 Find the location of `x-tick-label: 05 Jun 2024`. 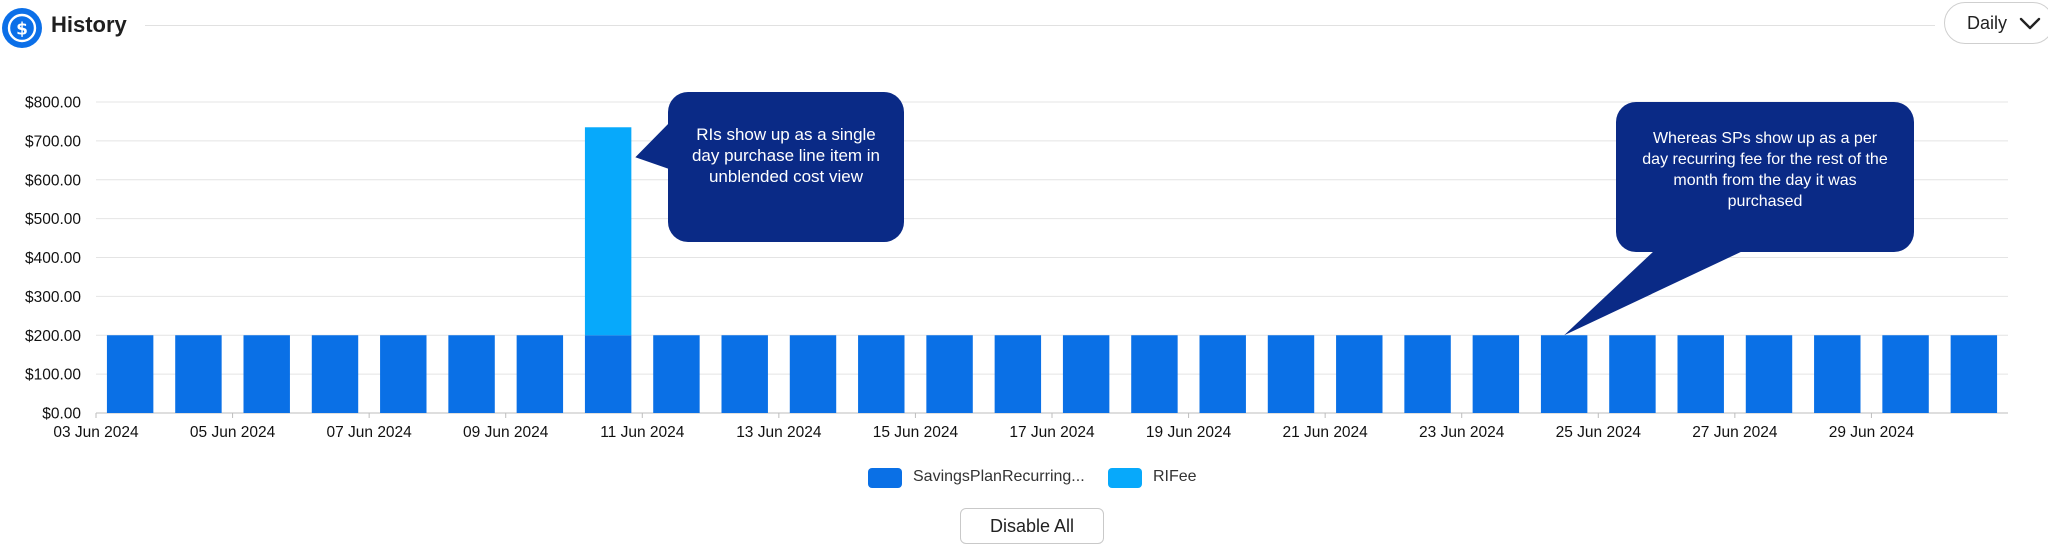

x-tick-label: 05 Jun 2024 is located at coordinates (233, 432).